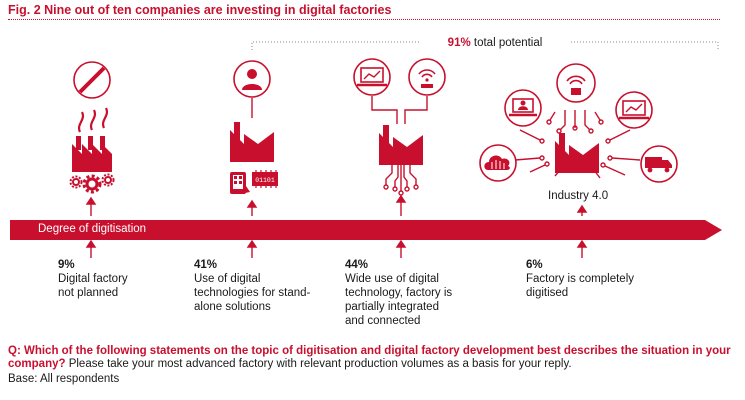 The height and width of the screenshot is (400, 745). What do you see at coordinates (364, 19) in the screenshot?
I see `title-divider` at bounding box center [364, 19].